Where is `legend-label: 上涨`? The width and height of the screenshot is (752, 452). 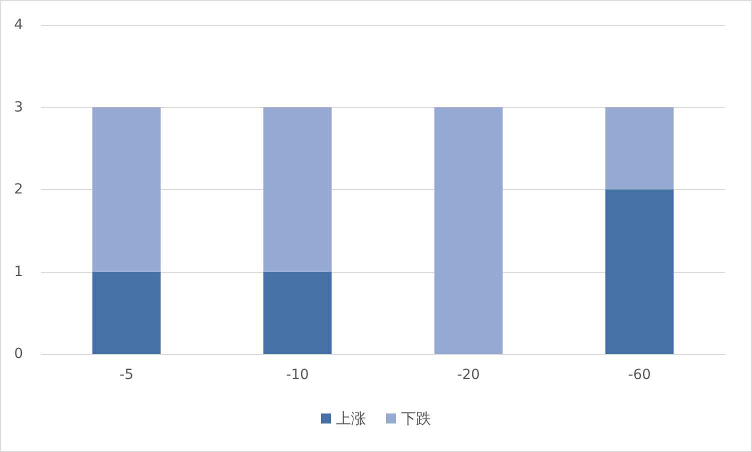
legend-label: 上涨 is located at coordinates (351, 419).